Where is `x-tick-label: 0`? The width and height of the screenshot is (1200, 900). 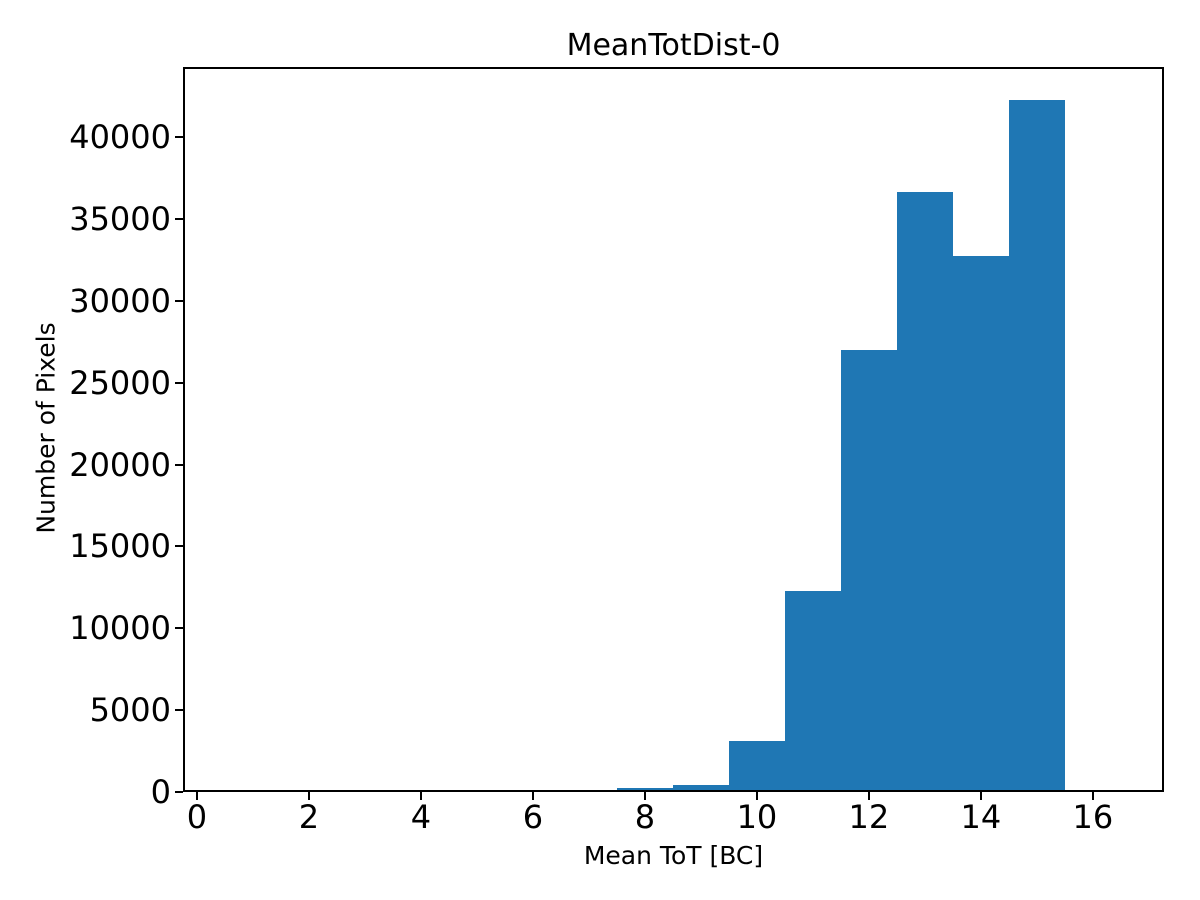
x-tick-label: 0 is located at coordinates (197, 817).